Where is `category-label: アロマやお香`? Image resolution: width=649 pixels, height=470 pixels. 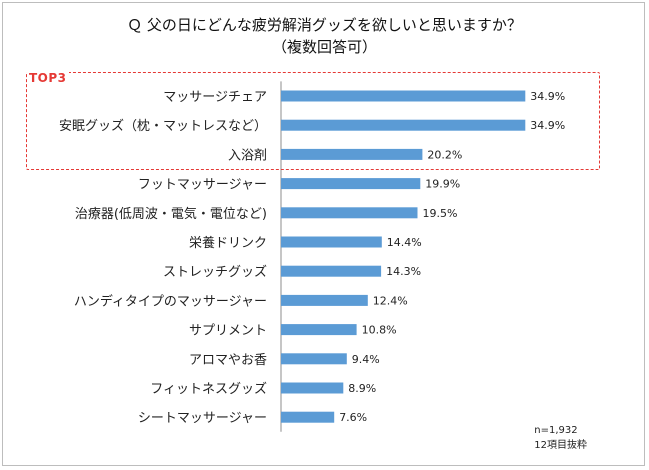
category-label: アロマやお香 is located at coordinates (228, 360).